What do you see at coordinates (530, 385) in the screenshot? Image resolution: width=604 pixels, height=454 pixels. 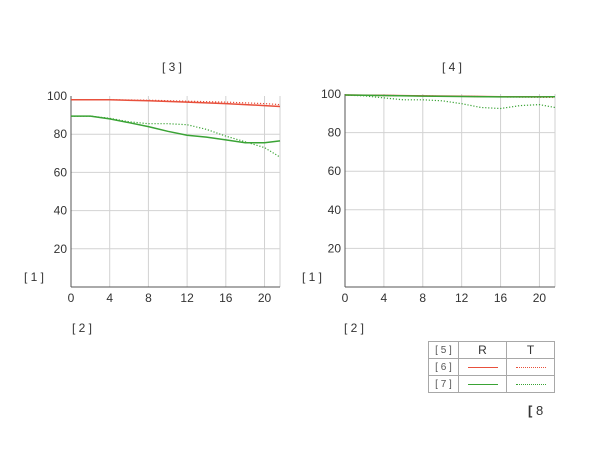 I see `legend-row-7-dotted-swatch` at bounding box center [530, 385].